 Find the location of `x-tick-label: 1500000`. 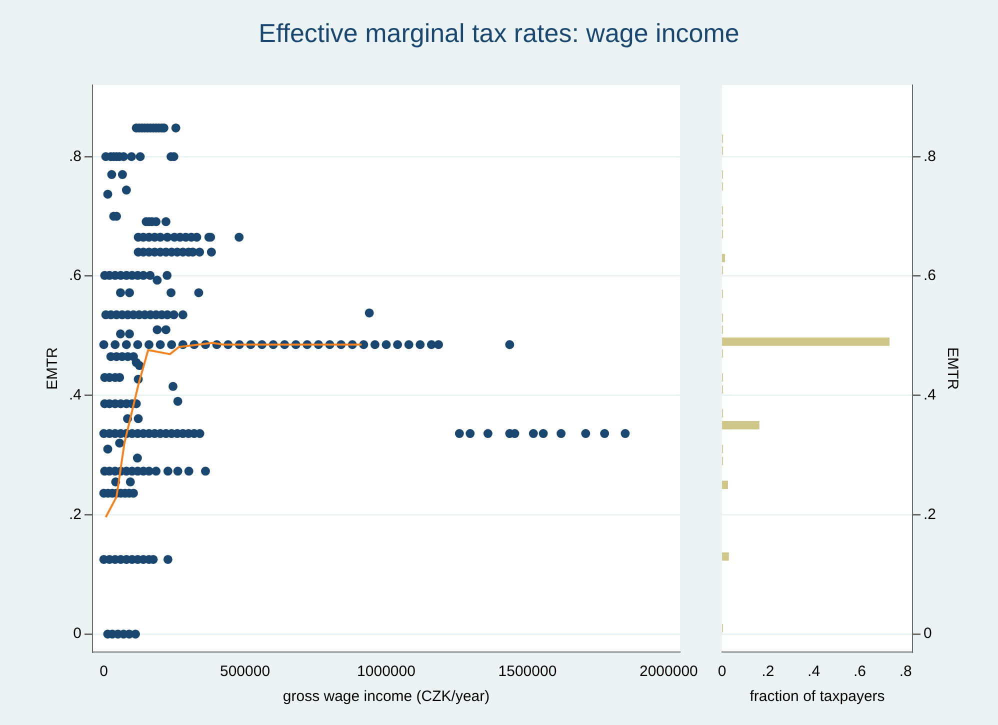

x-tick-label: 1500000 is located at coordinates (527, 671).